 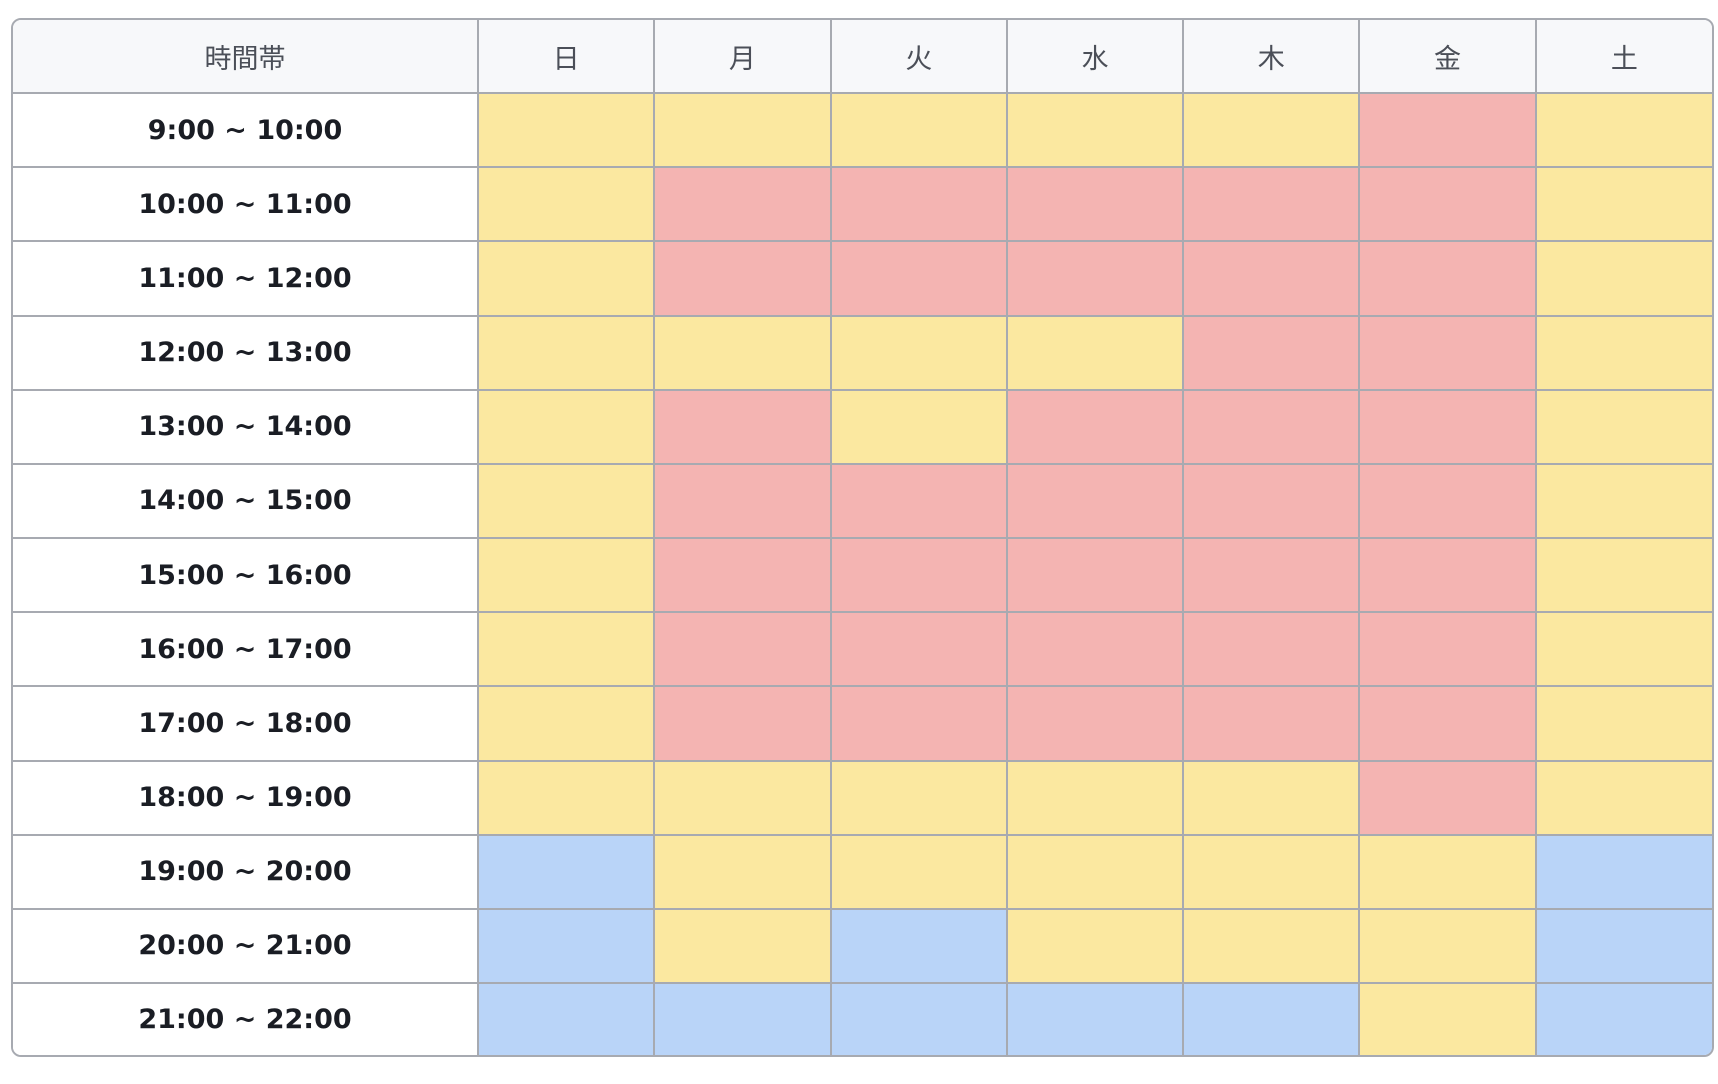 What do you see at coordinates (246, 575) in the screenshot?
I see `time-slot-label: 15:00 ~ 16:00` at bounding box center [246, 575].